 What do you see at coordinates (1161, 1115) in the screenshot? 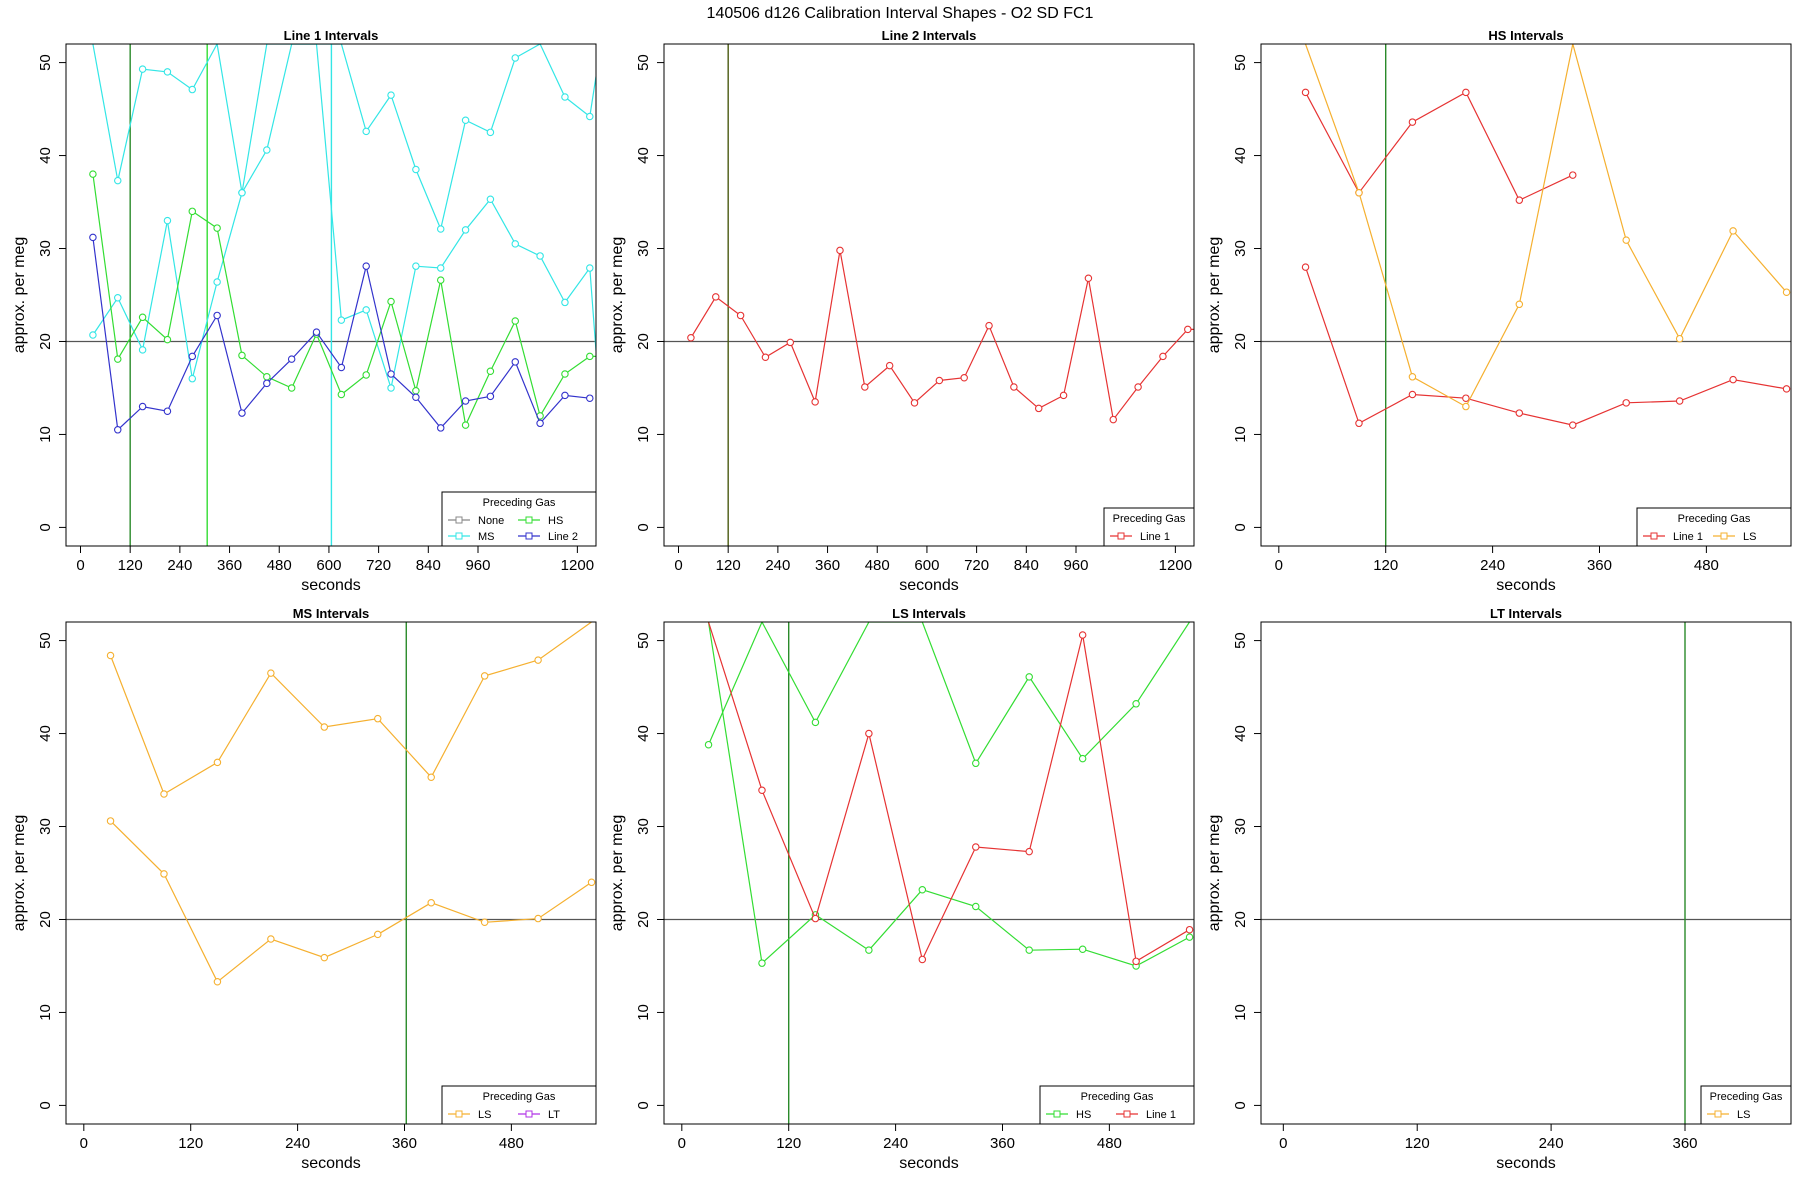
I see `legend-entry: Line 1` at bounding box center [1161, 1115].